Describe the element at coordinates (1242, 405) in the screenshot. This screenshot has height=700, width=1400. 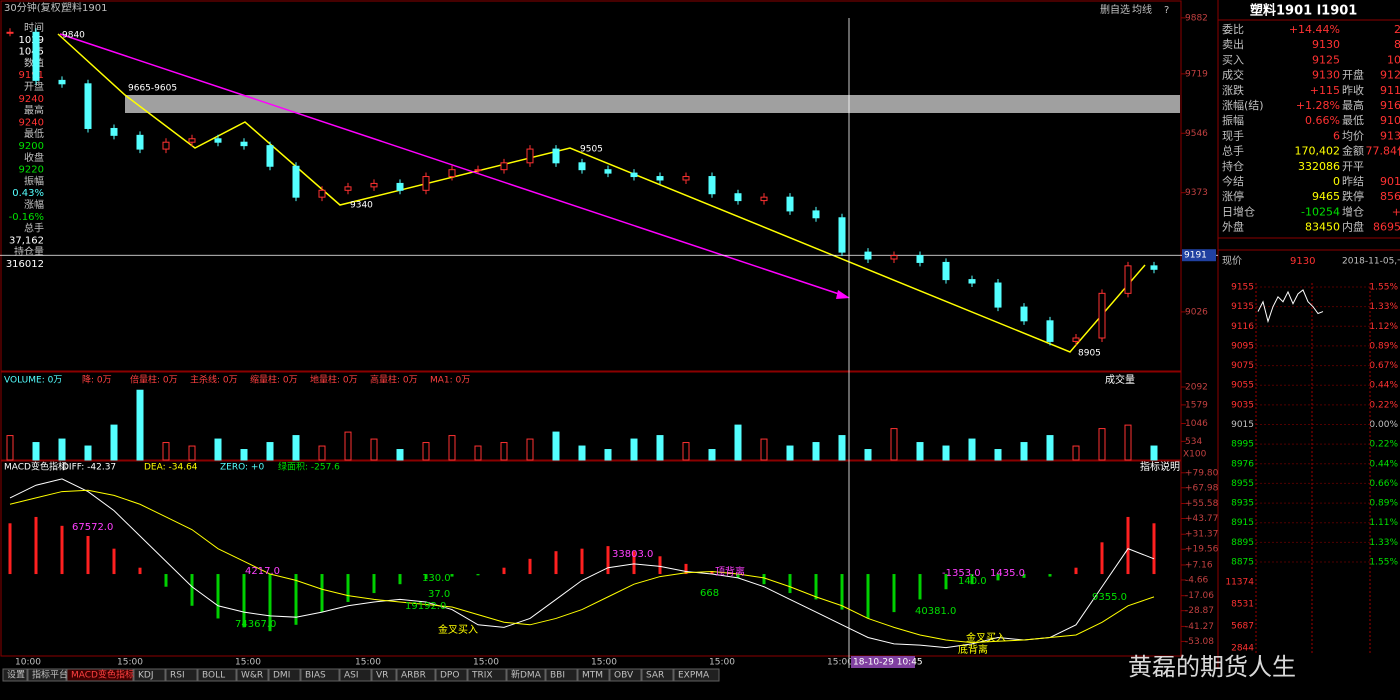
I see `mini-y-label: 9035` at that location.